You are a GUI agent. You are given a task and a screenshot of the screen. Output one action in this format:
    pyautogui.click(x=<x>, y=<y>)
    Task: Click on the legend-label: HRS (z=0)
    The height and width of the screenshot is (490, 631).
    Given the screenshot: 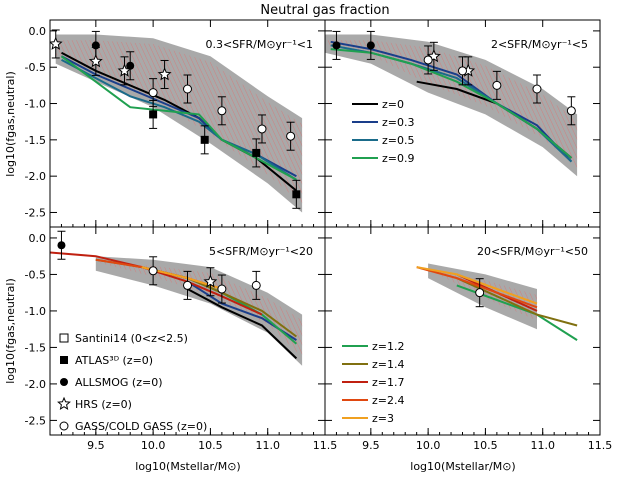 What is the action you would take?
    pyautogui.click(x=103, y=404)
    